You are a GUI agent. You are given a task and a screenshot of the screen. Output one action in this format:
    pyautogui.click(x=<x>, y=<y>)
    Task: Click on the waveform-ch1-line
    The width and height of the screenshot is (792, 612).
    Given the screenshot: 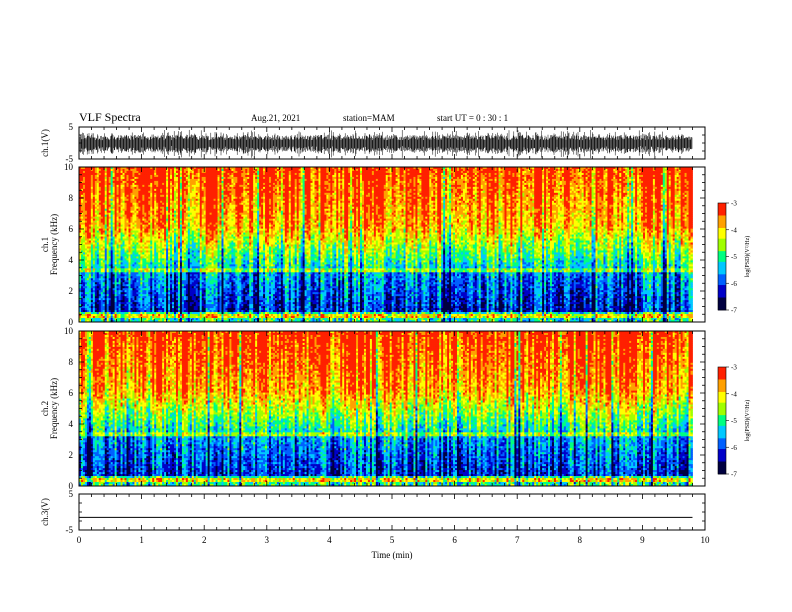 What is the action you would take?
    pyautogui.click(x=386, y=144)
    